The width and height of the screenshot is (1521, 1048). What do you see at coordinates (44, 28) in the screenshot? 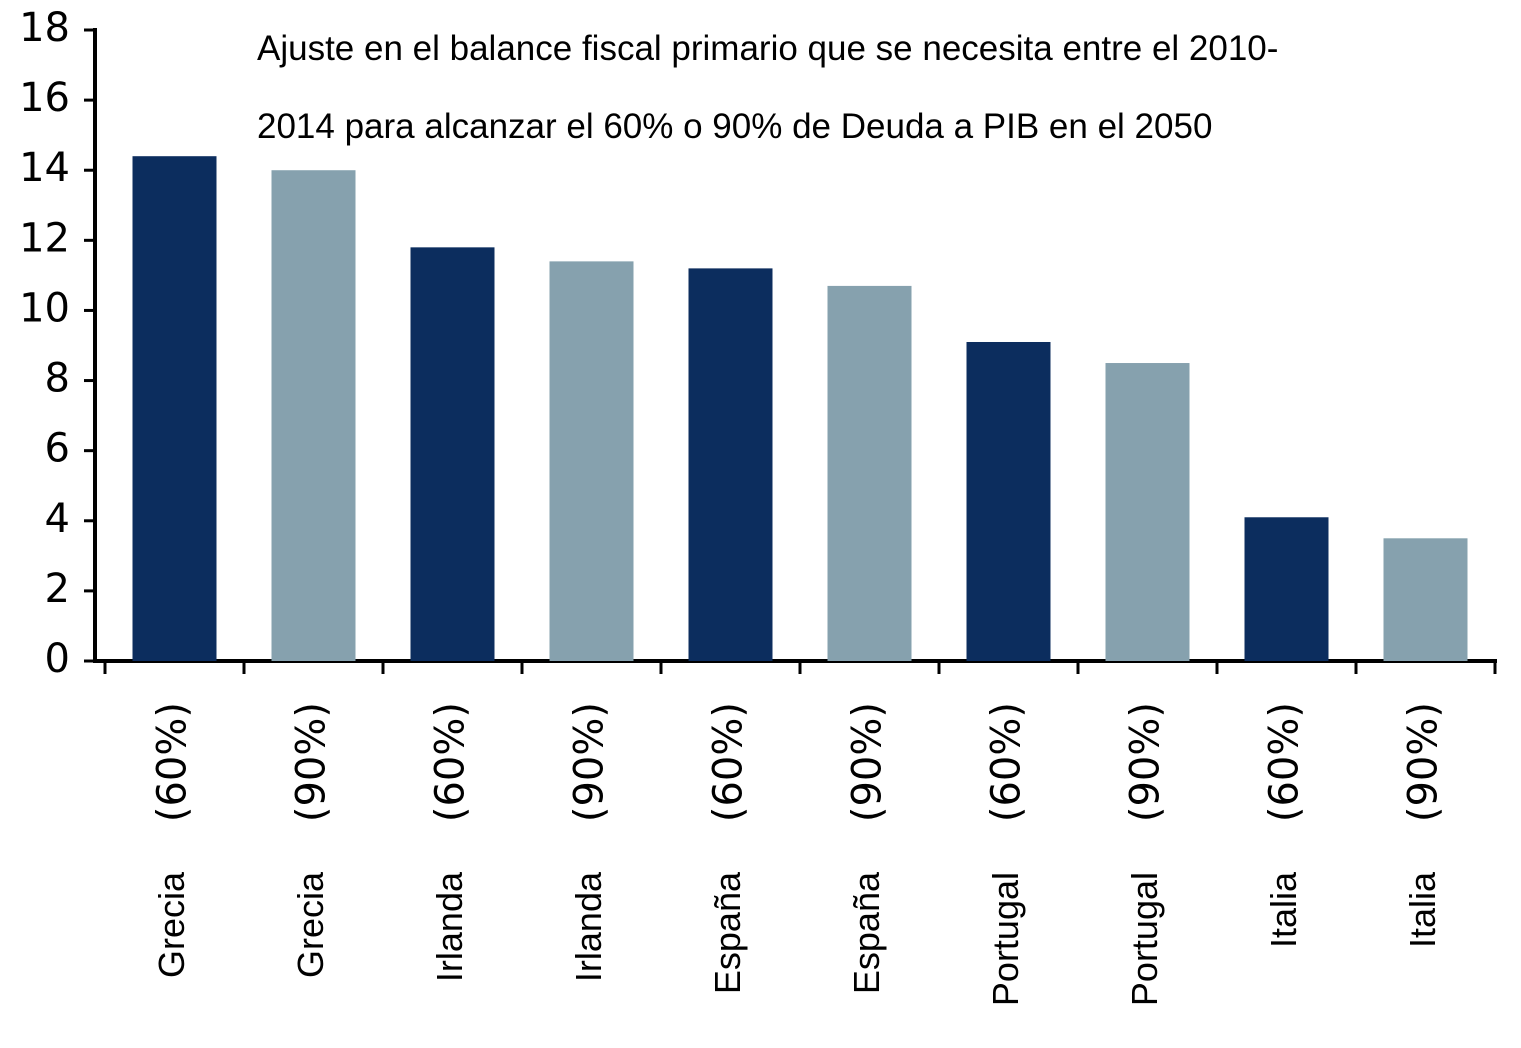
I see `y-tick-label: 18` at bounding box center [44, 28].